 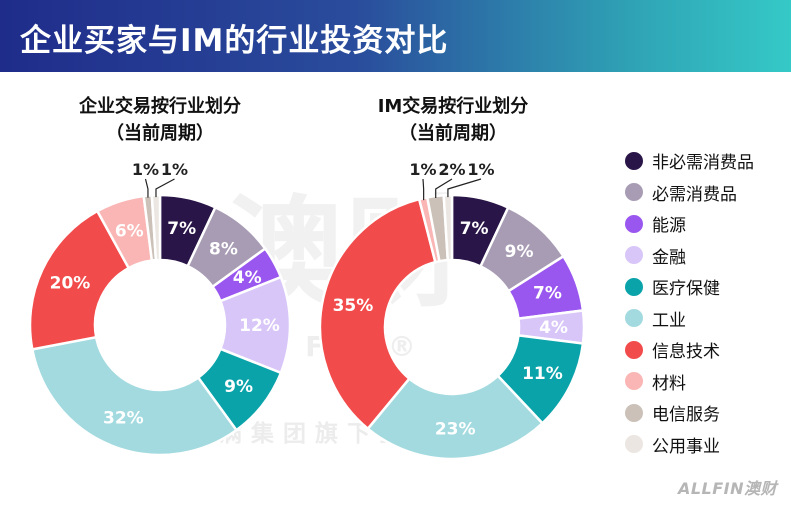 What do you see at coordinates (669, 320) in the screenshot?
I see `legend-label: 工业` at bounding box center [669, 320].